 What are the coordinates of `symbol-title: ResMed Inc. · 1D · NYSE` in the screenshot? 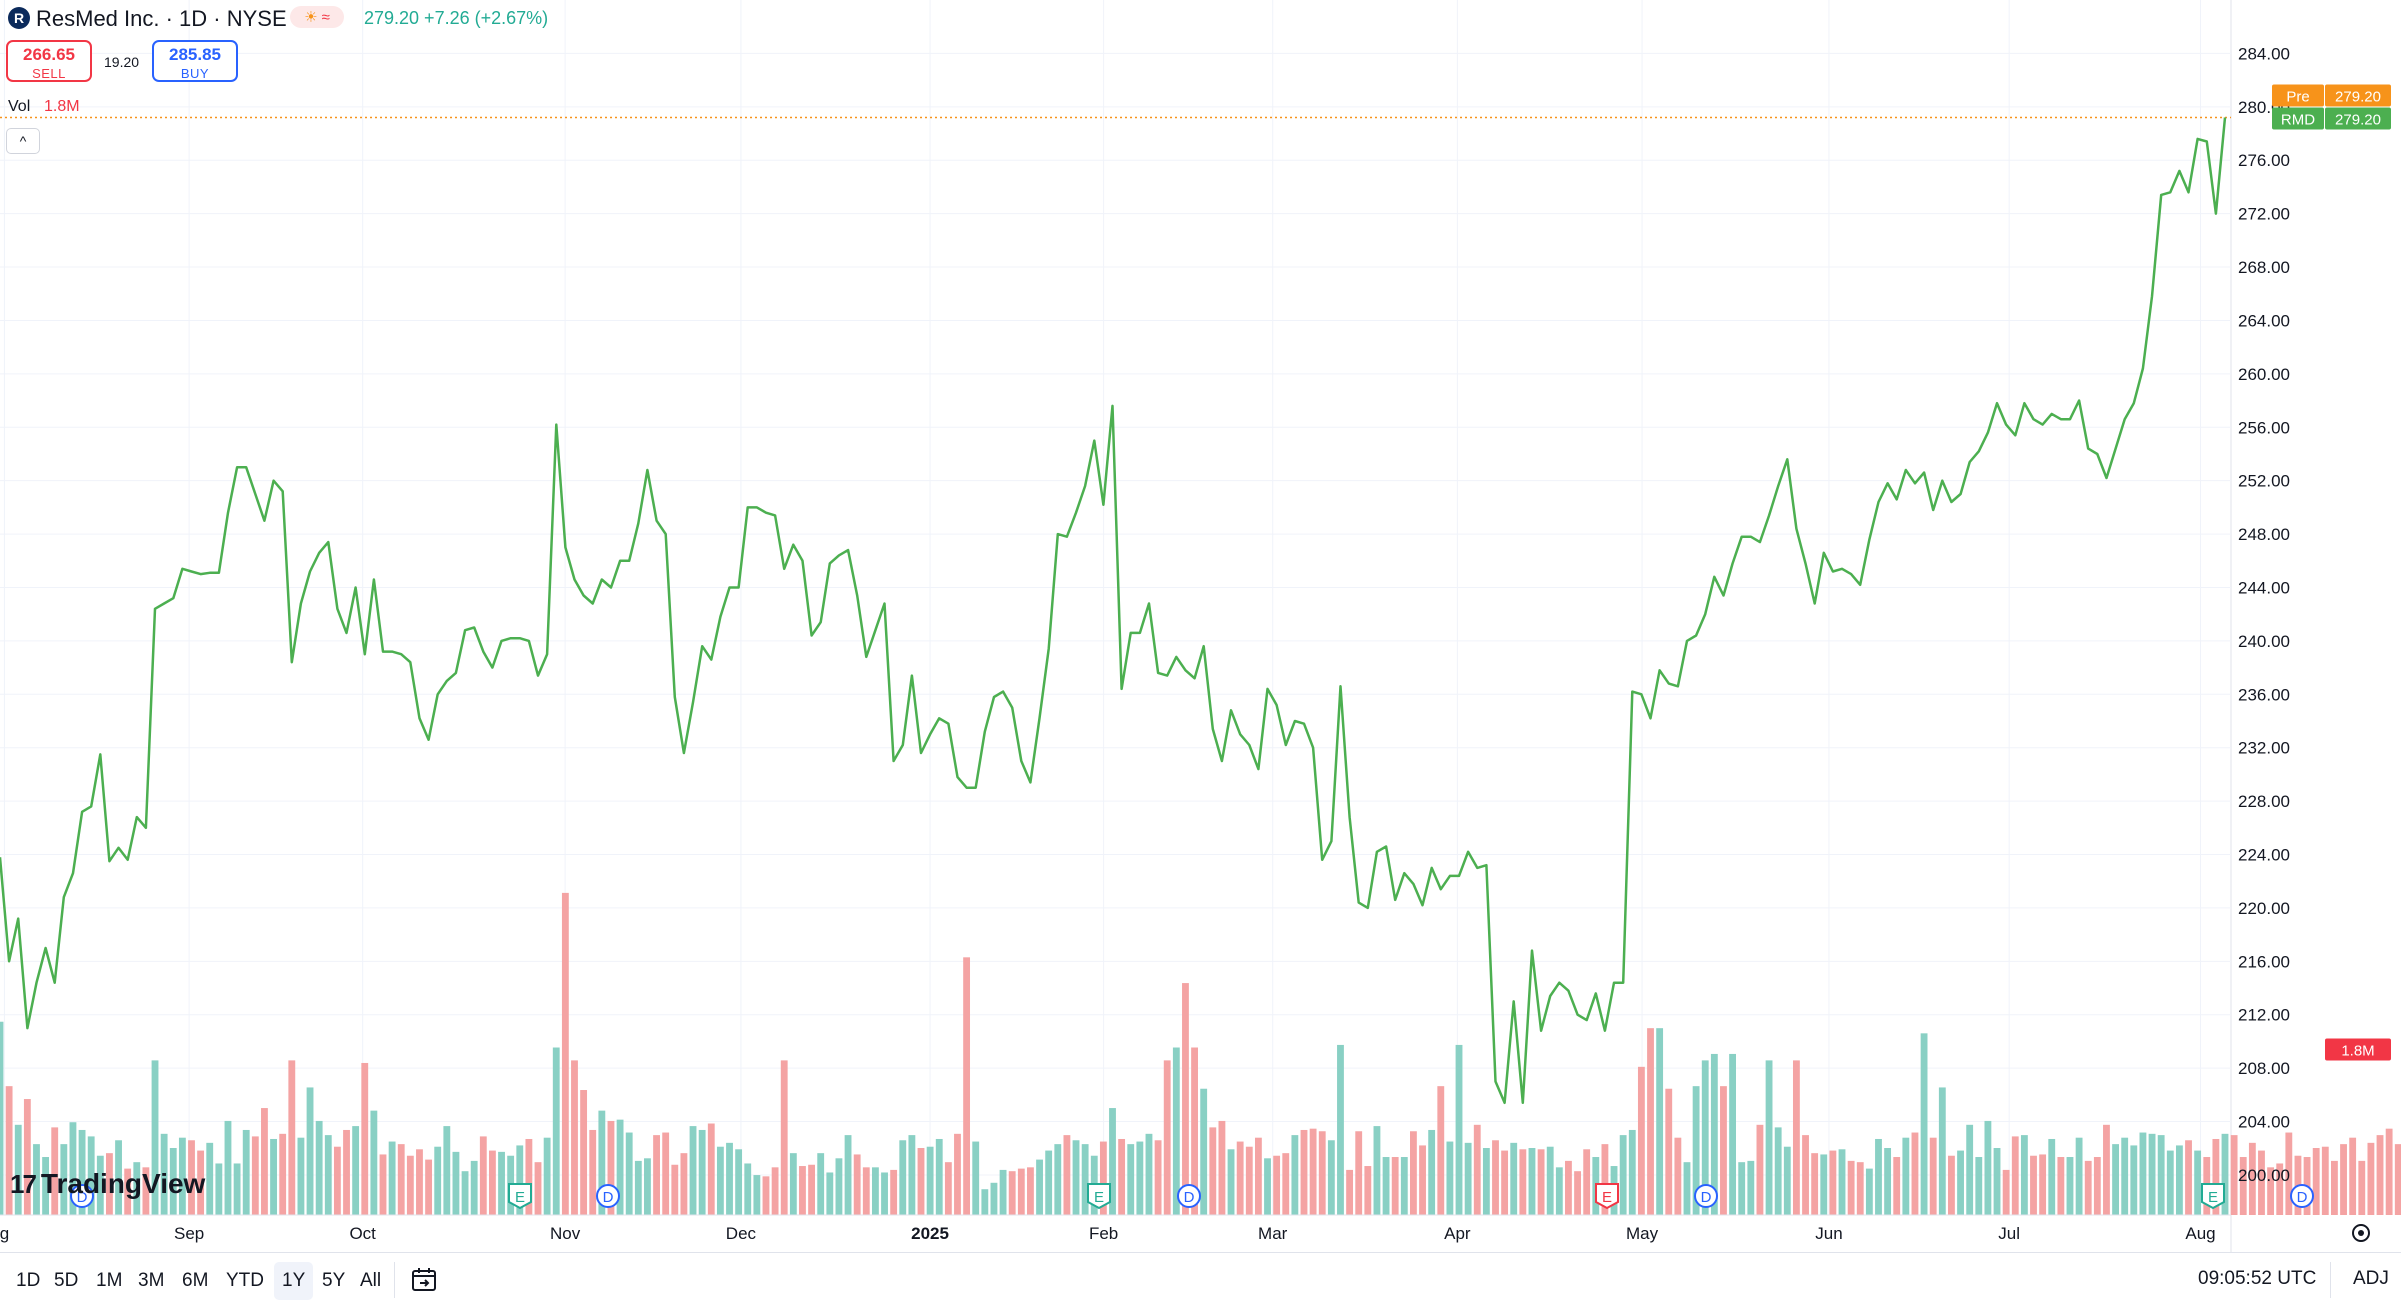 It's located at (161, 18).